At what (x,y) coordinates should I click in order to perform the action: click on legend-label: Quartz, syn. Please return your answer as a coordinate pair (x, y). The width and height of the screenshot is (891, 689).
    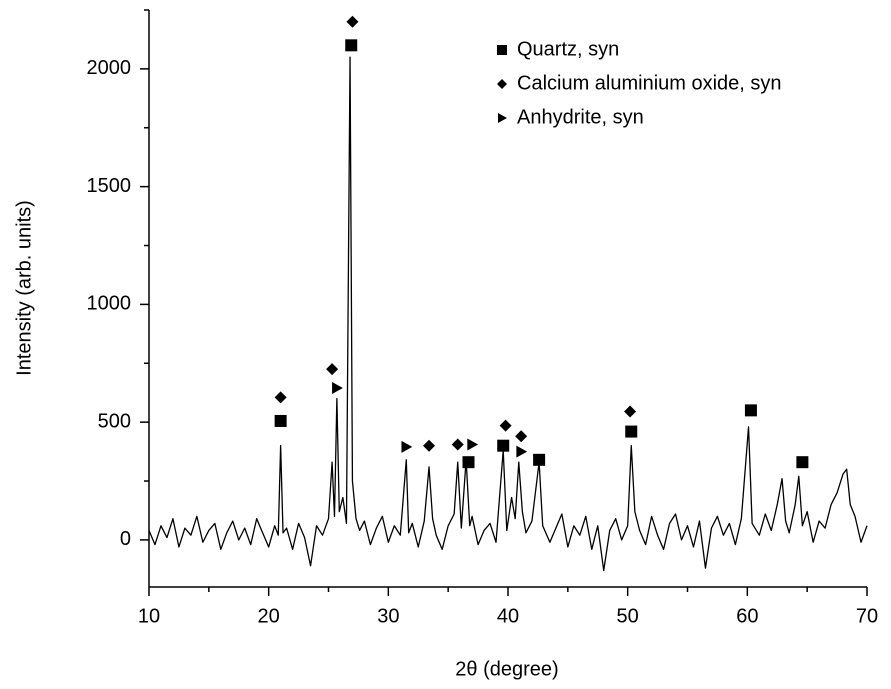
    Looking at the image, I should click on (568, 49).